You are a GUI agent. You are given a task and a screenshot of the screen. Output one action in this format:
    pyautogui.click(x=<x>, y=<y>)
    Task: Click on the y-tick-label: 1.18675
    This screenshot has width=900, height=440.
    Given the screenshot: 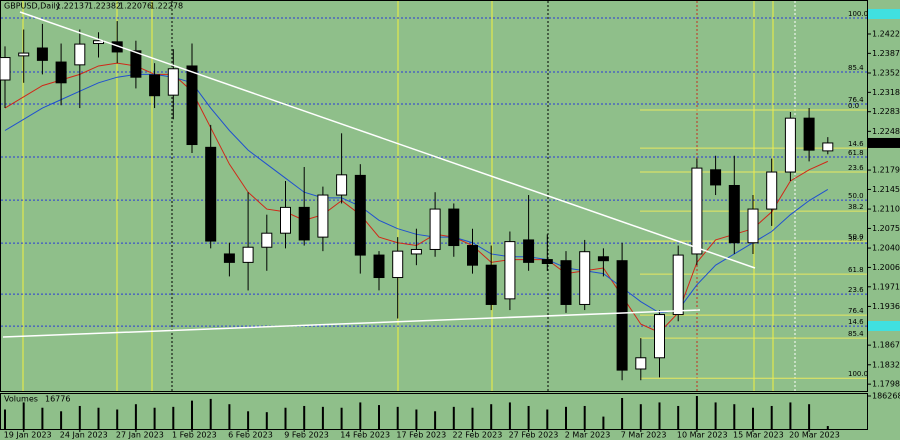 What is the action you would take?
    pyautogui.click(x=886, y=345)
    